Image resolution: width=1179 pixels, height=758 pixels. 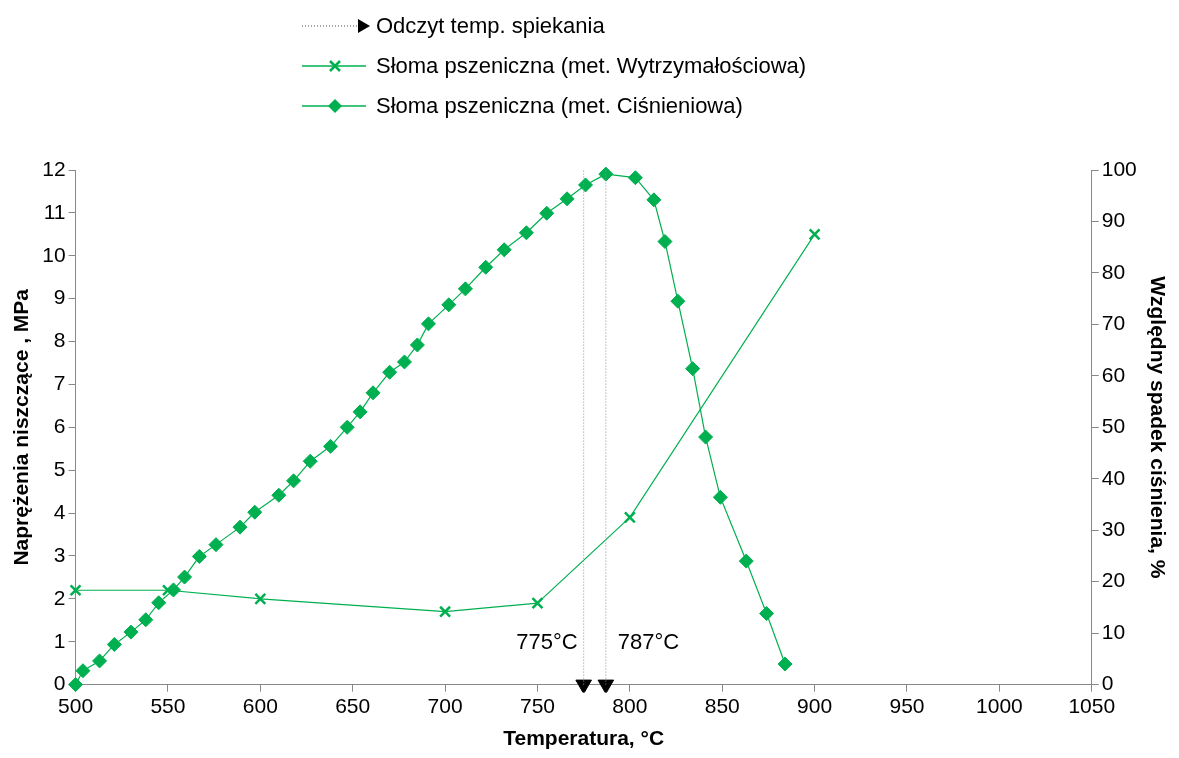 What do you see at coordinates (59, 340) in the screenshot?
I see `y-tick-label: 8` at bounding box center [59, 340].